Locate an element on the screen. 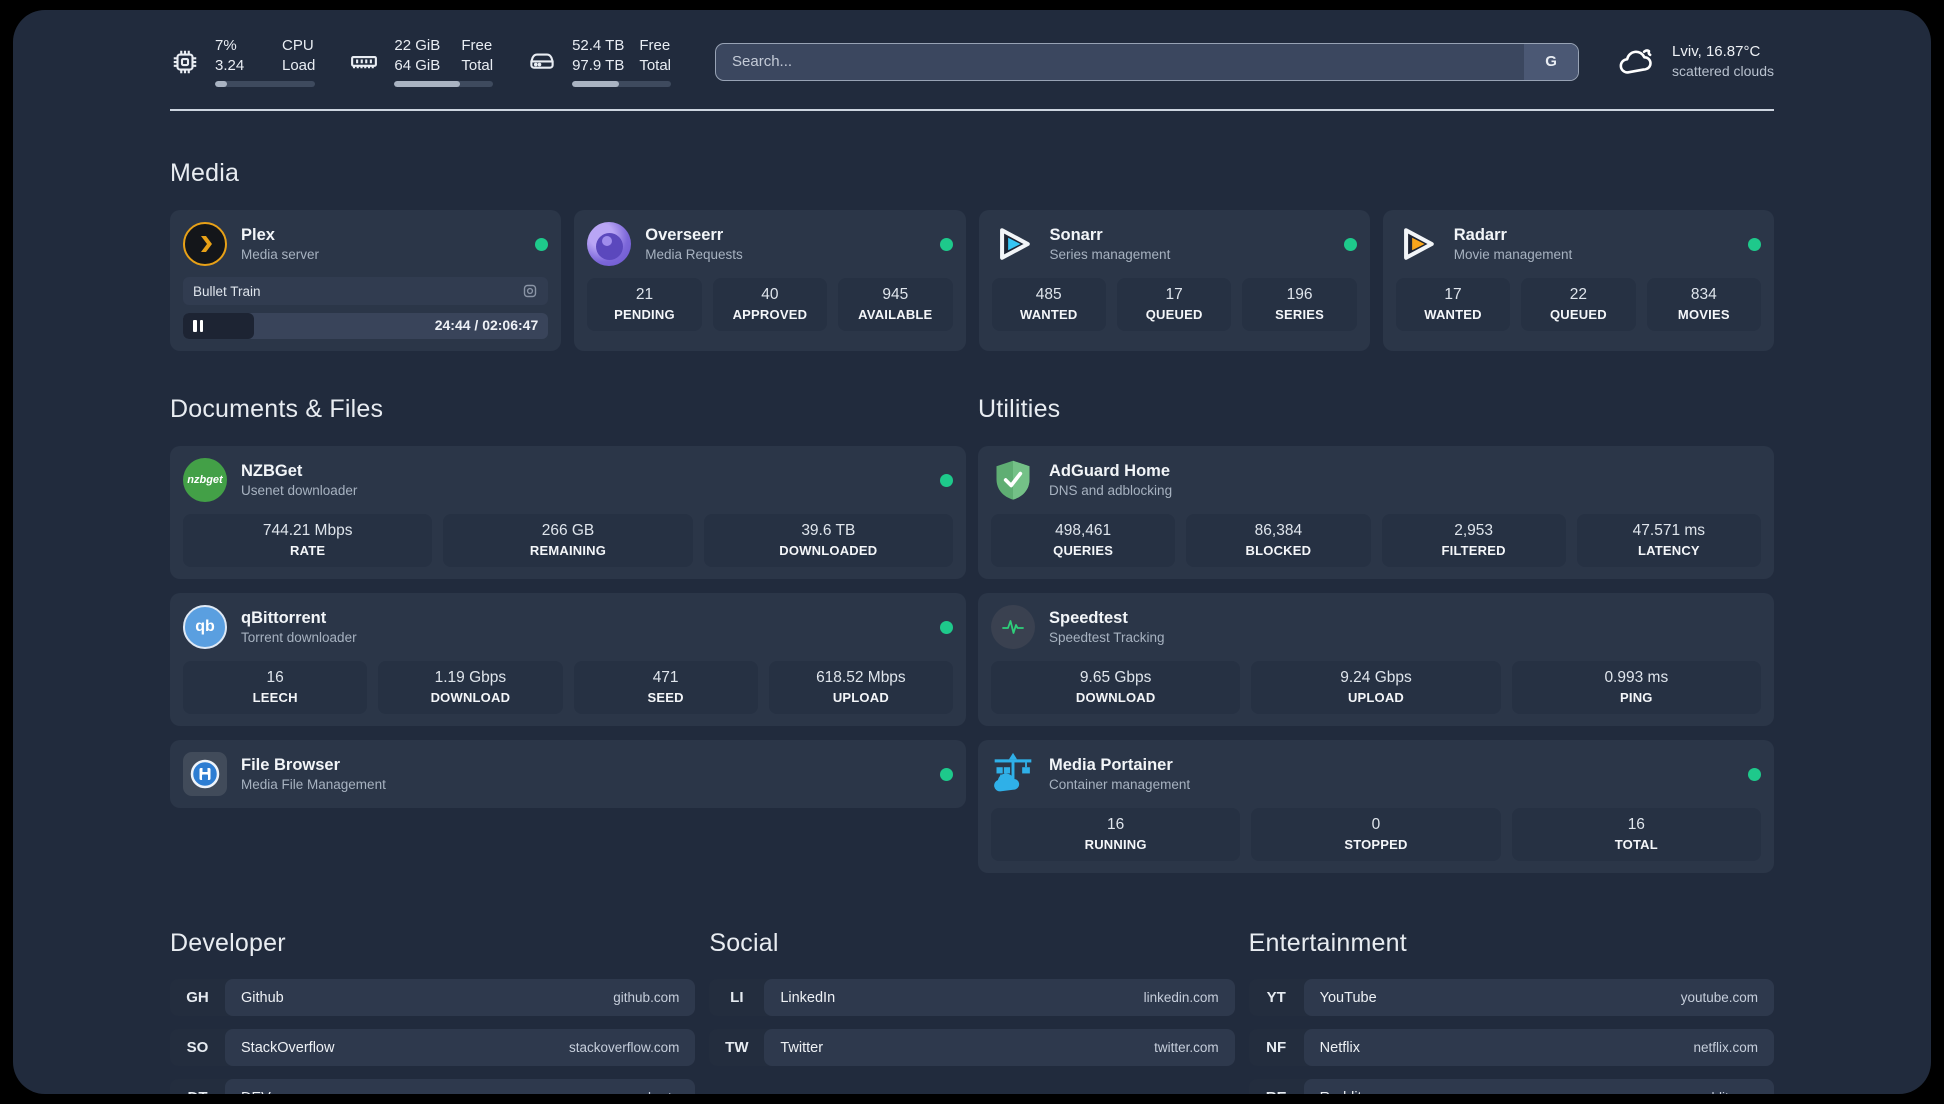 The height and width of the screenshot is (1104, 1944). portainer-stat-total: 16 TOTAL is located at coordinates (1636, 834).